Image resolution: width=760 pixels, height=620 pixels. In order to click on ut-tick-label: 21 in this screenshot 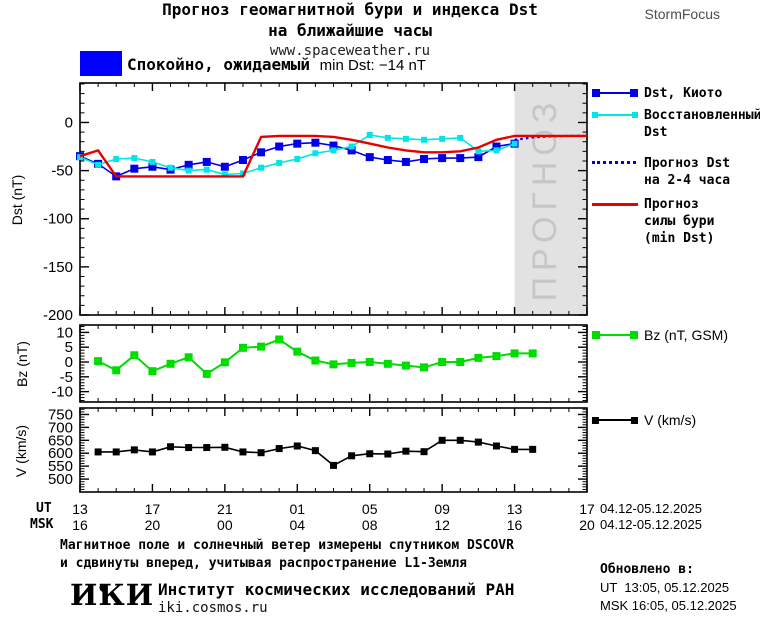, I will do `click(225, 509)`.